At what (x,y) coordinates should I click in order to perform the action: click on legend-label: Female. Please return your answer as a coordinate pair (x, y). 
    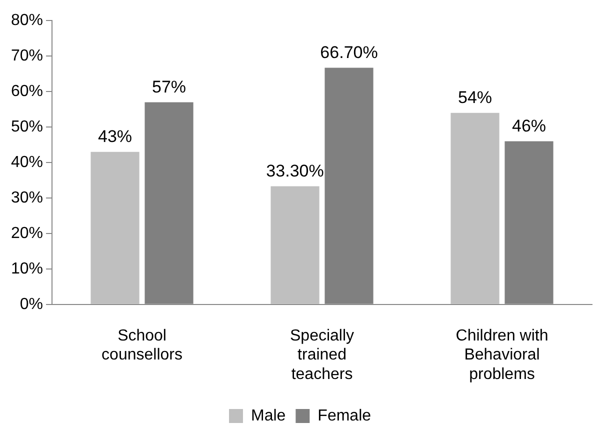
    Looking at the image, I should click on (345, 415).